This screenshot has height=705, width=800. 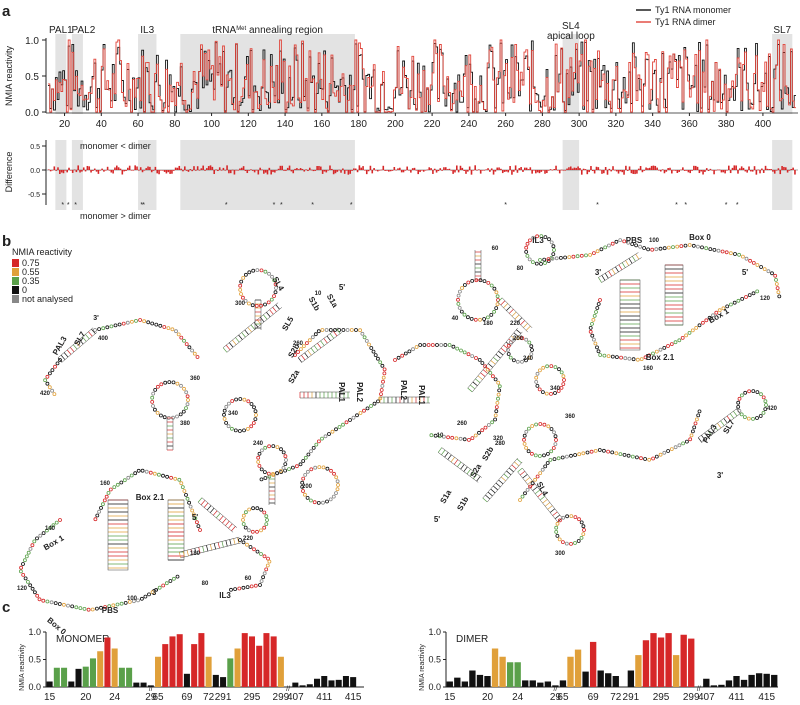 I want to click on dimer-xtick-7: 291, so click(x=631, y=697).